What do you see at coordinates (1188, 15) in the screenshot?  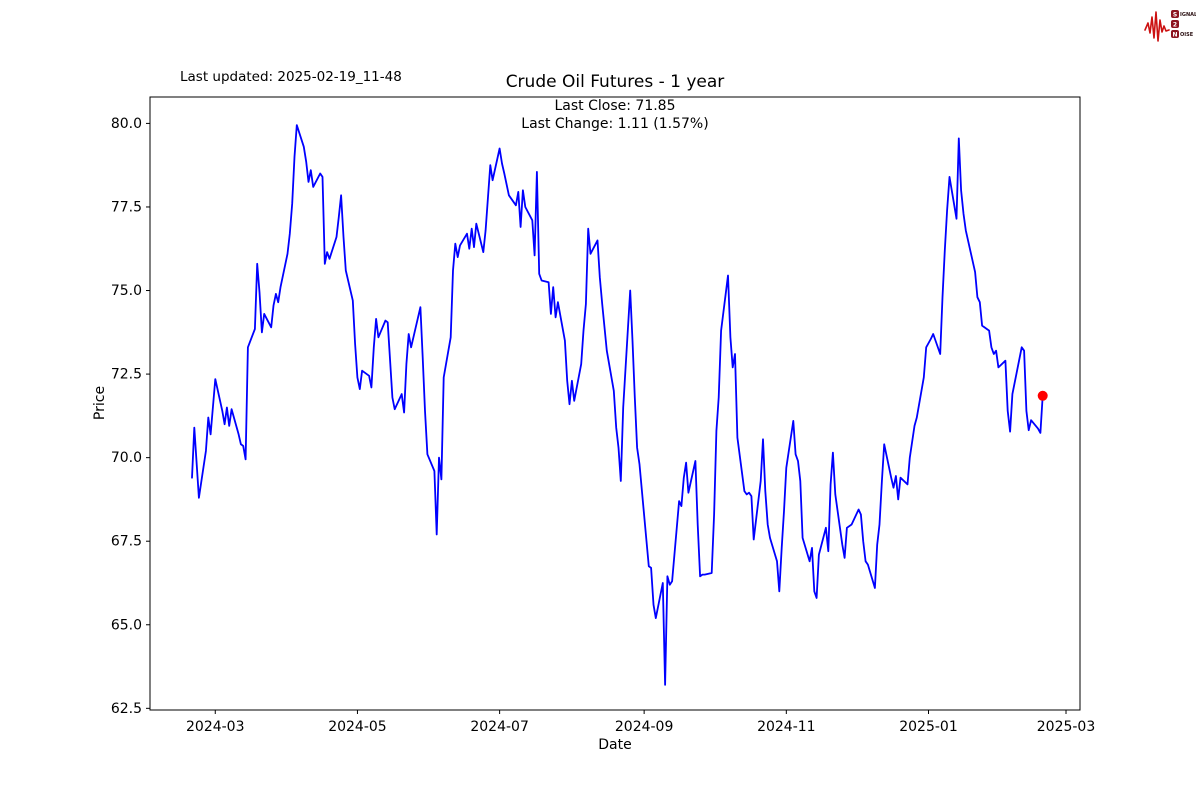 I see `logo-text-signal: IGNAL` at bounding box center [1188, 15].